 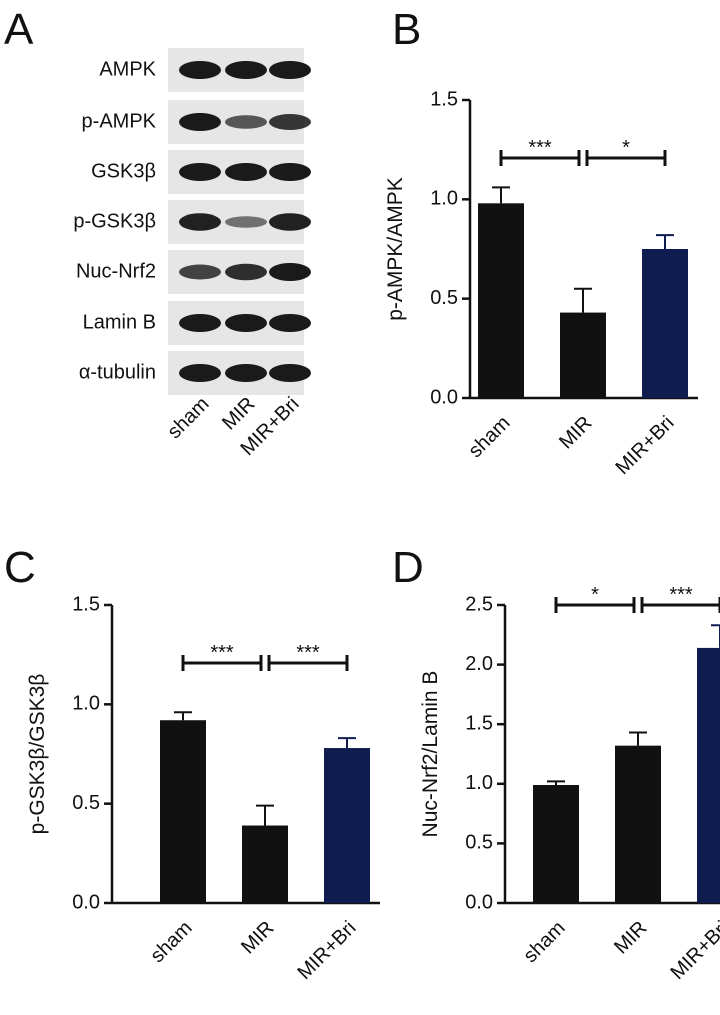 What do you see at coordinates (406, 29) in the screenshot?
I see `panel-label: B` at bounding box center [406, 29].